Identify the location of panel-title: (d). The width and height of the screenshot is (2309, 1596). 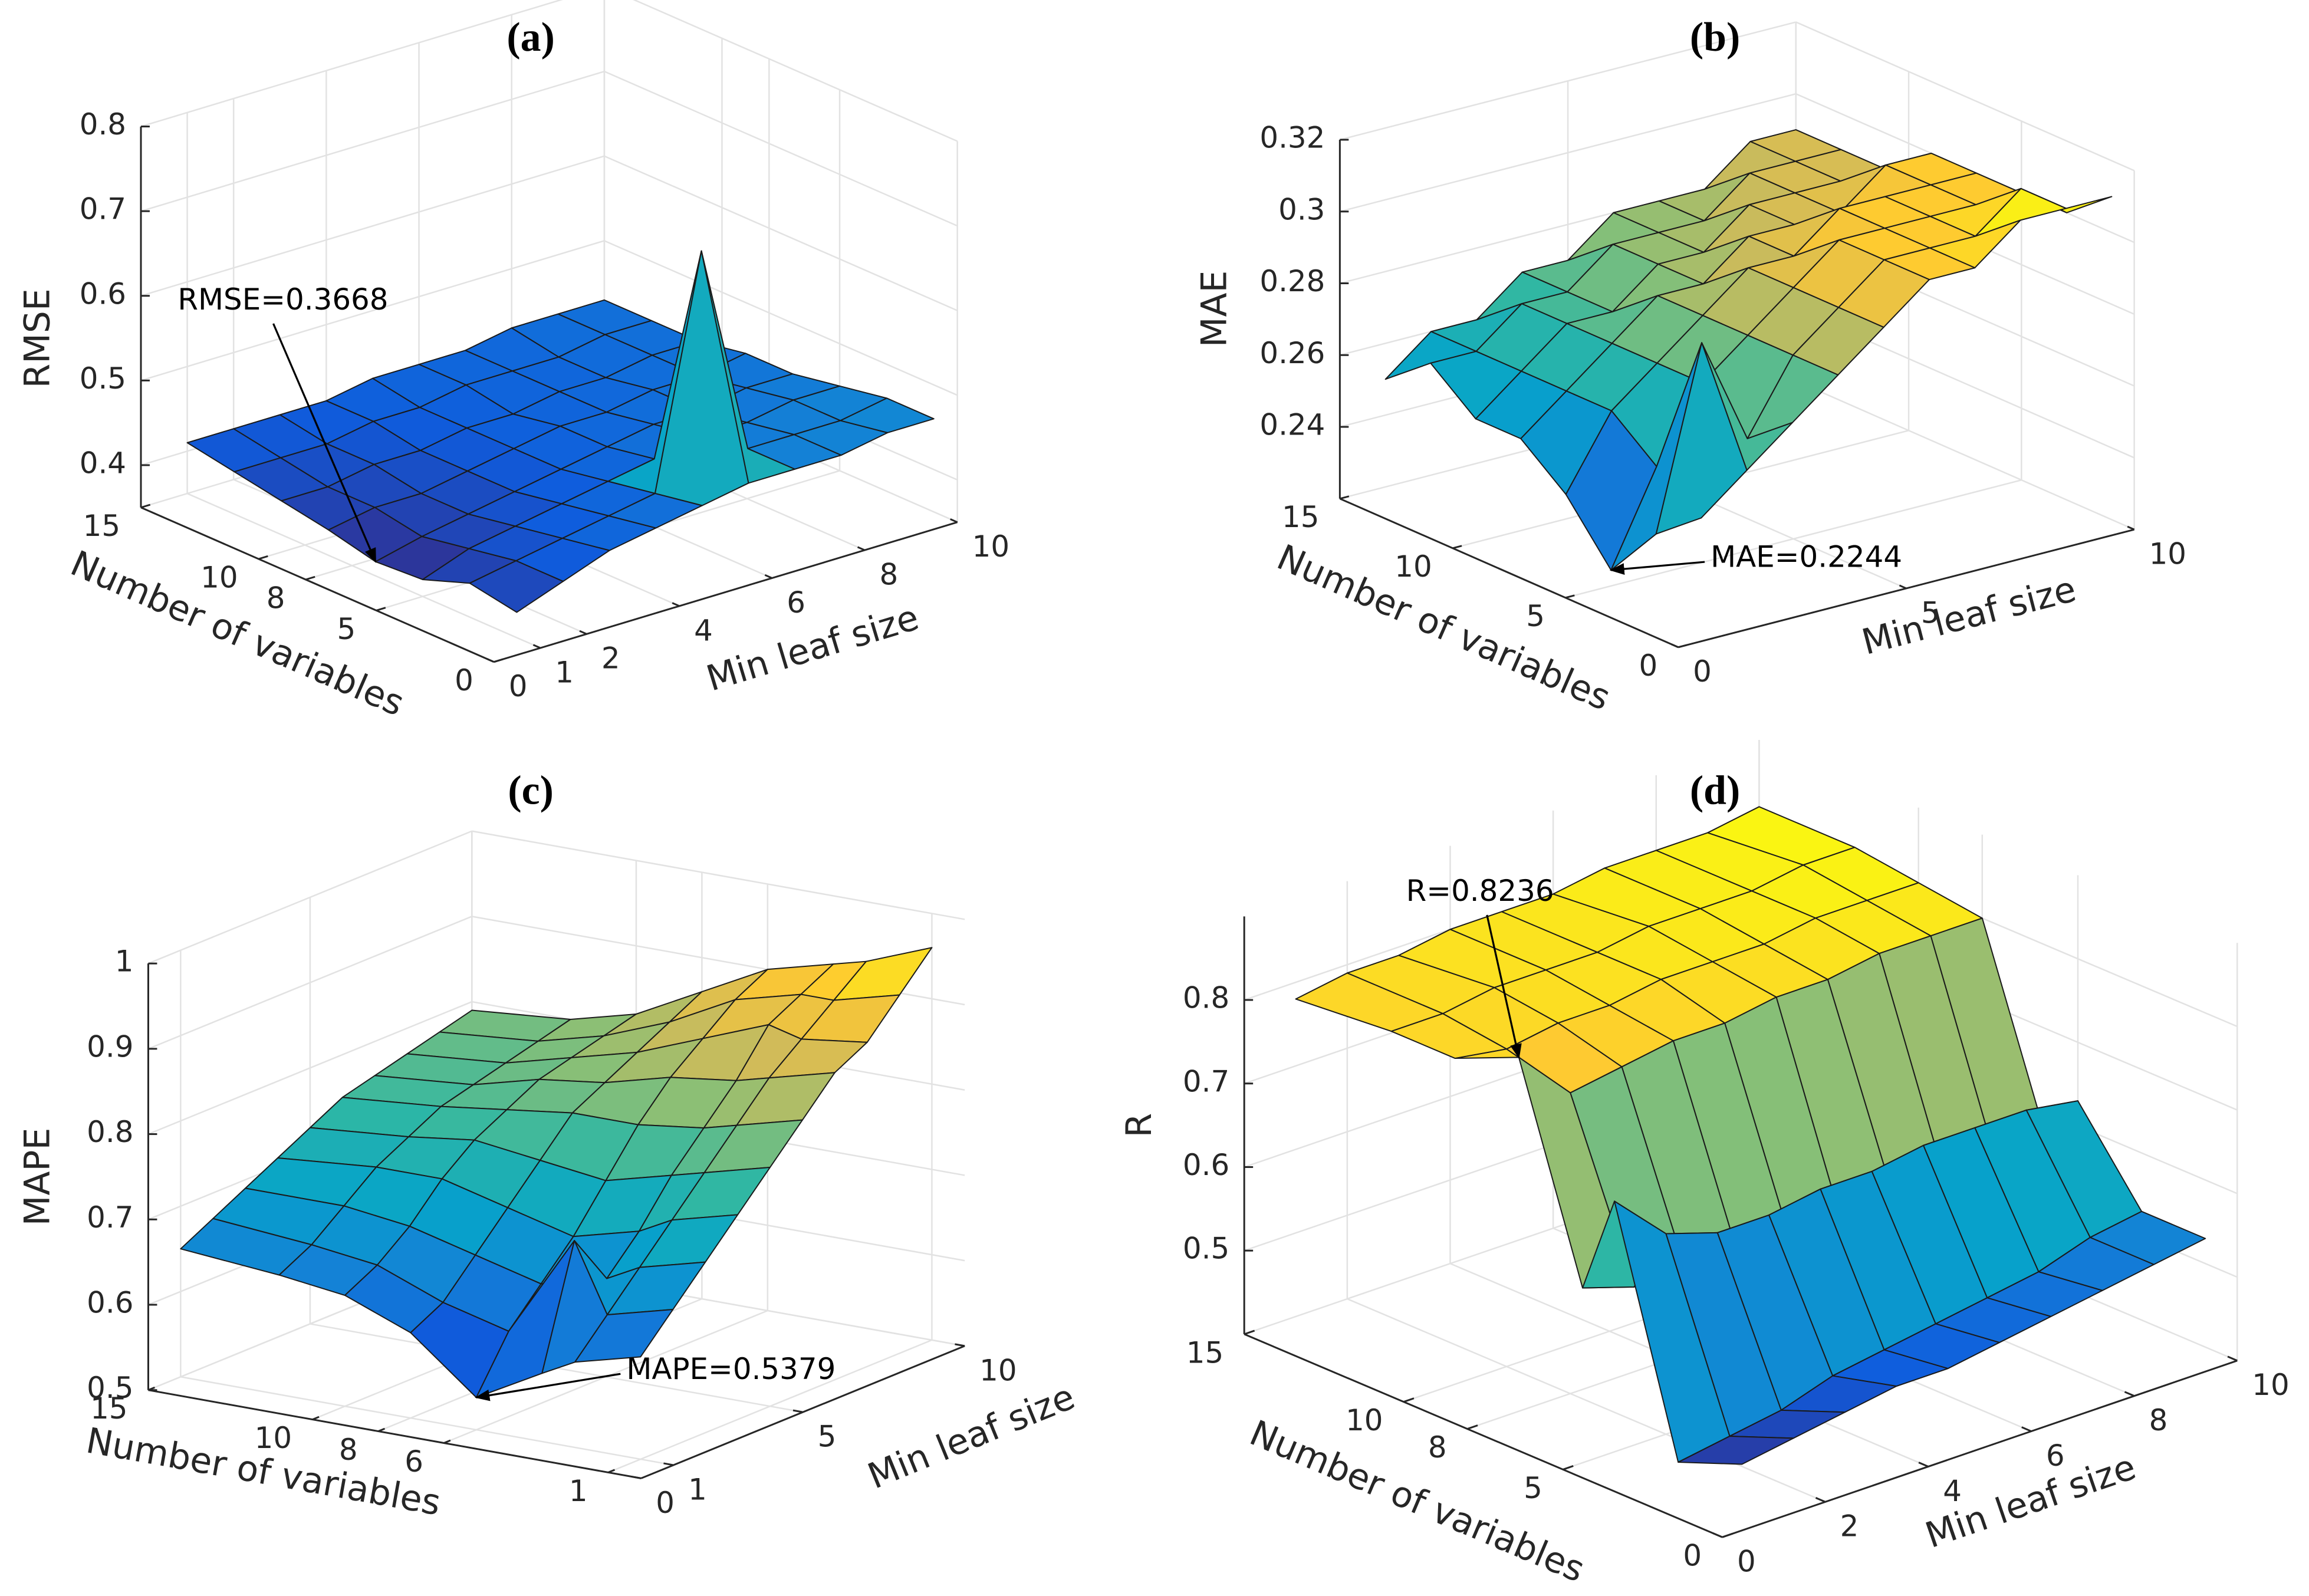
(1715, 790).